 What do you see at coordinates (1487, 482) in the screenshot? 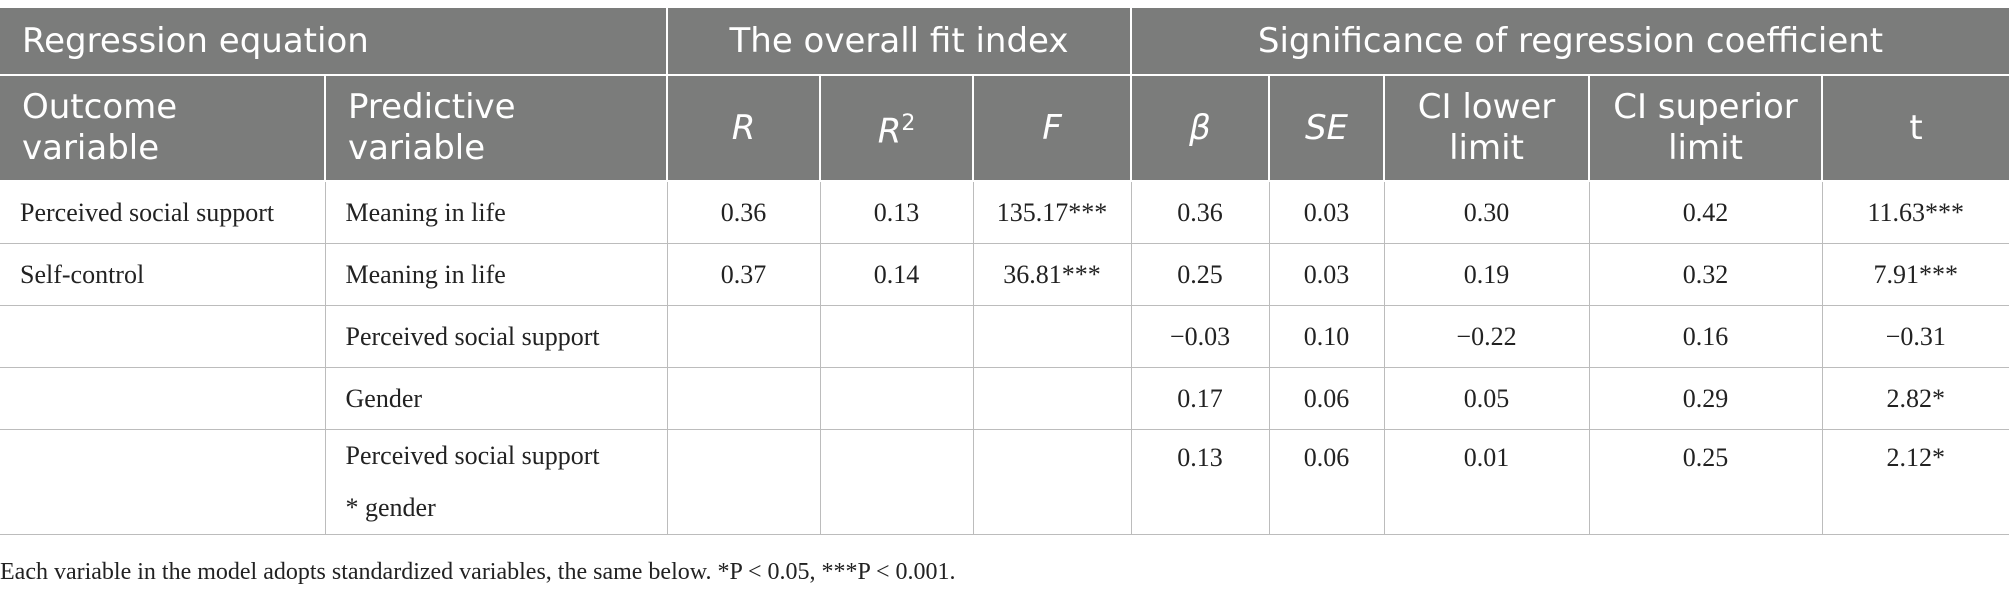
I see `cell-ci-lower: 0.01` at bounding box center [1487, 482].